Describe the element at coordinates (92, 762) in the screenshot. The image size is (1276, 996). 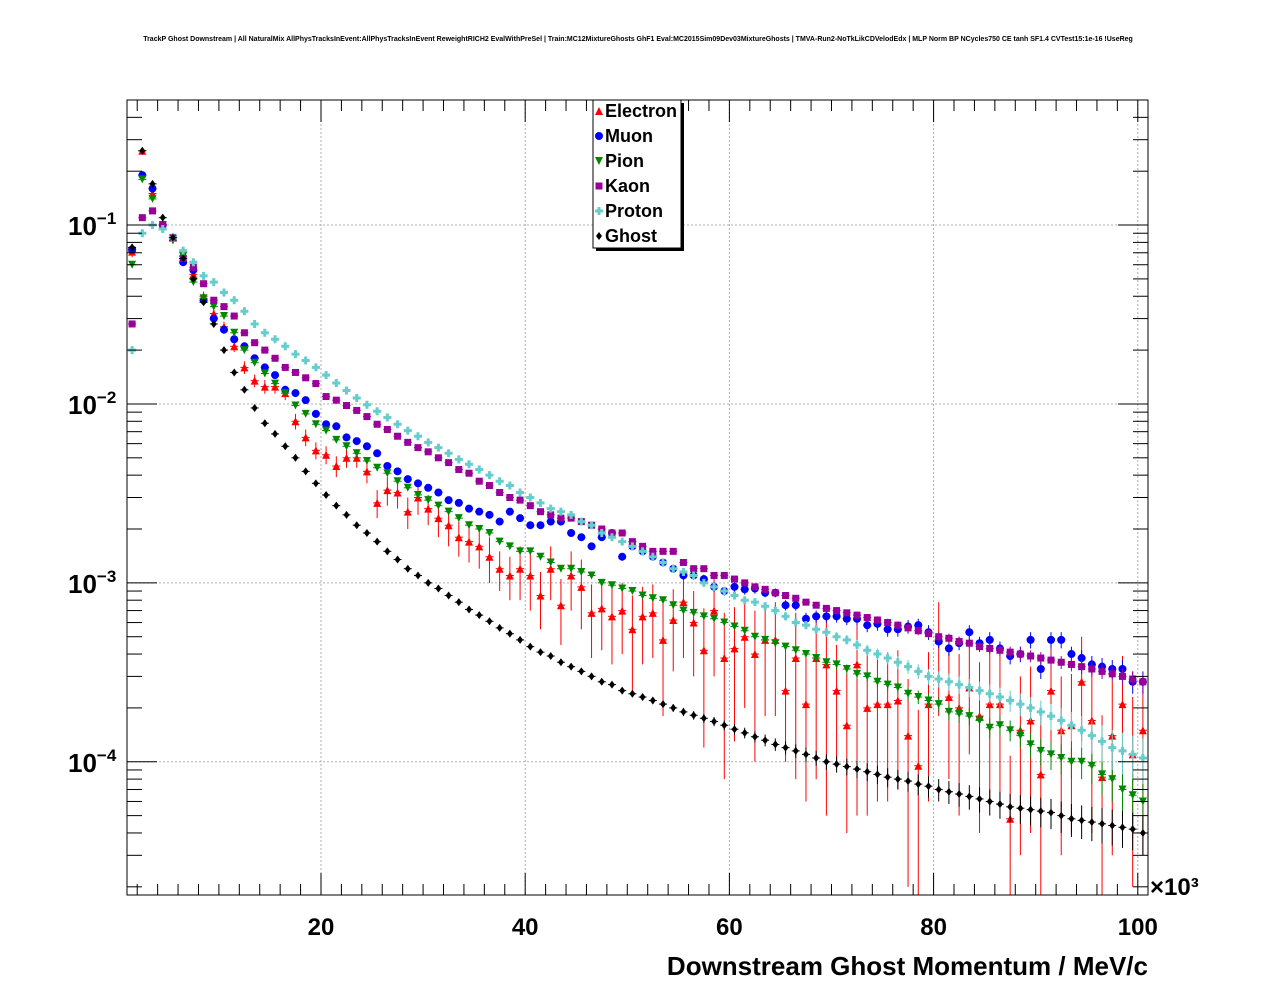
I see `y-tick-label: 10−4` at that location.